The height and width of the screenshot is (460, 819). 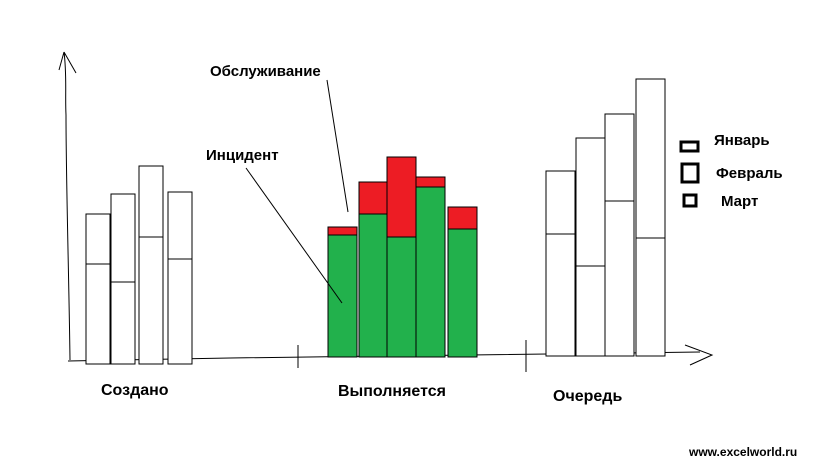 I want to click on annotation-service: Обслуживание, so click(x=265, y=71).